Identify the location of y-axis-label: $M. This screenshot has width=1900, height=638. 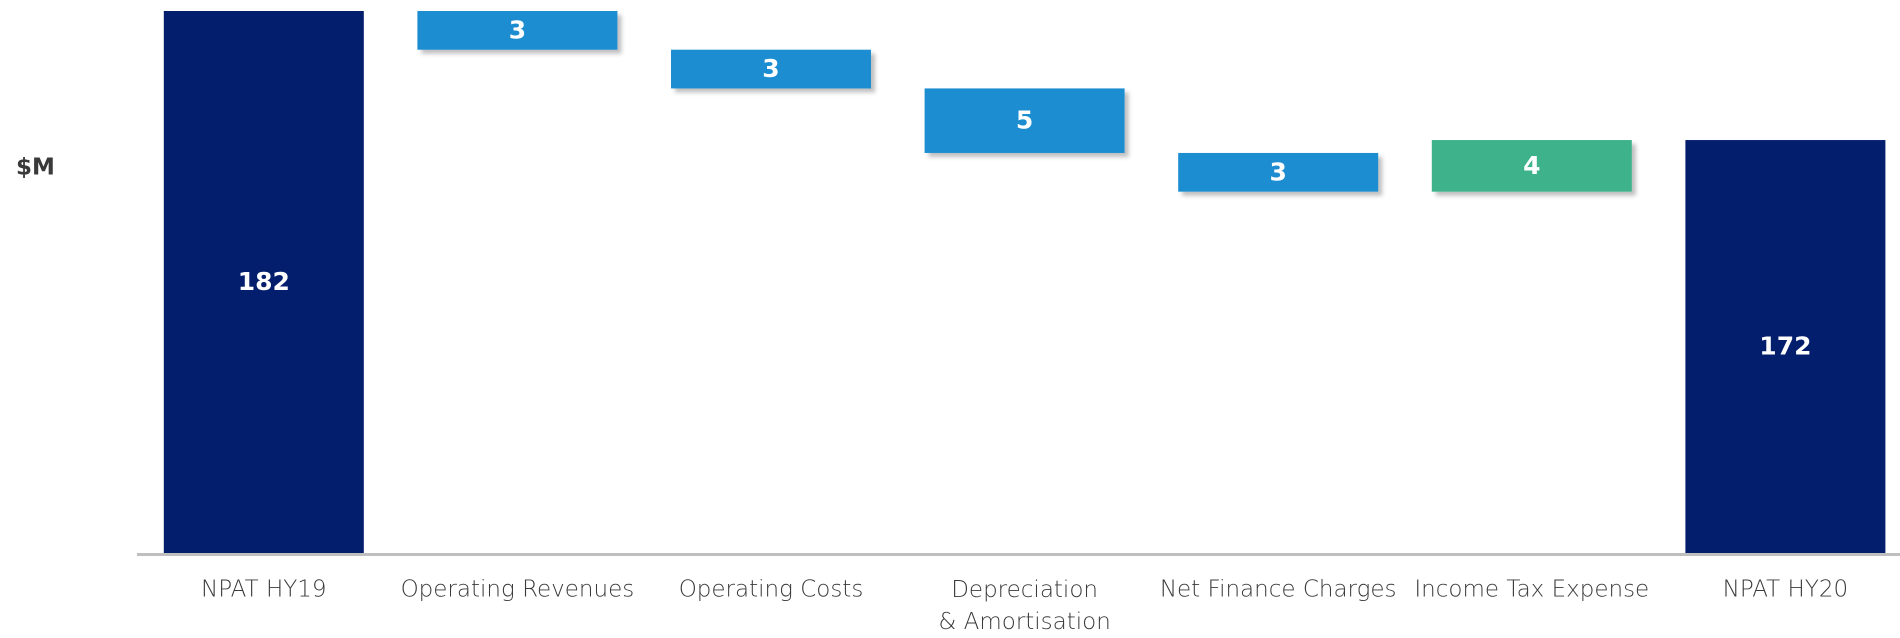
(35, 168).